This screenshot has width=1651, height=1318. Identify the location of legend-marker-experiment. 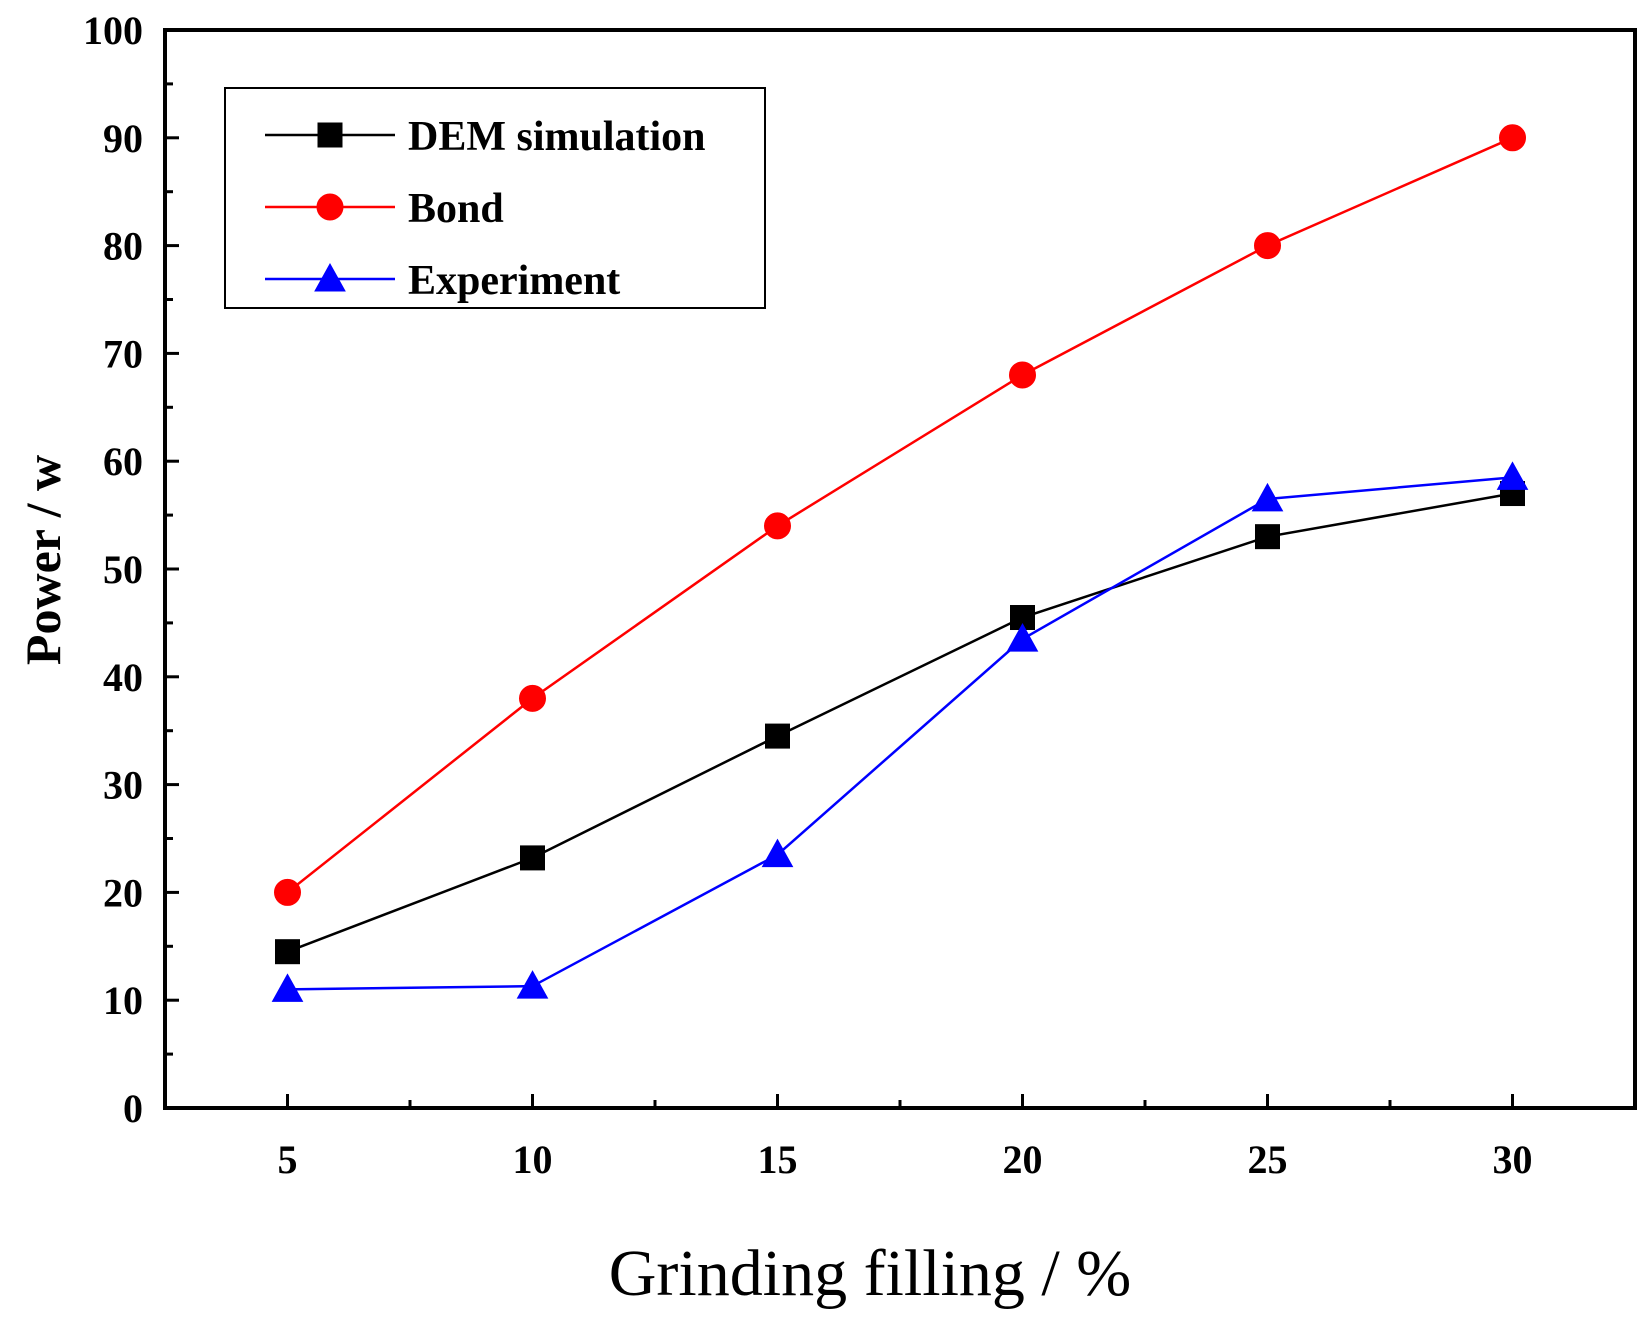
(330, 277).